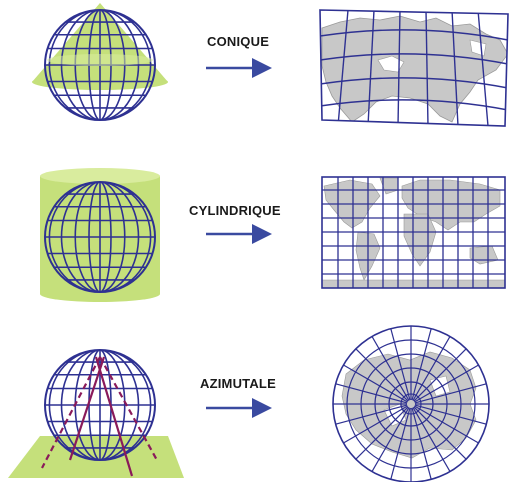 This screenshot has width=512, height=482. Describe the element at coordinates (100, 62) in the screenshot. I see `cone-globe-icon` at that location.